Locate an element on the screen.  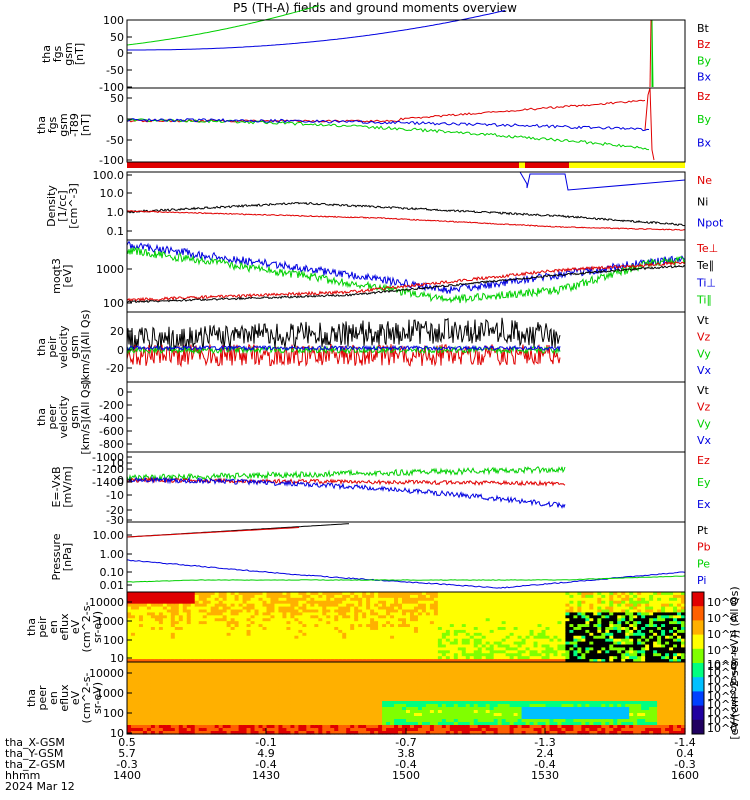
ytick-label-fgs: 0 is located at coordinates (120, 53).